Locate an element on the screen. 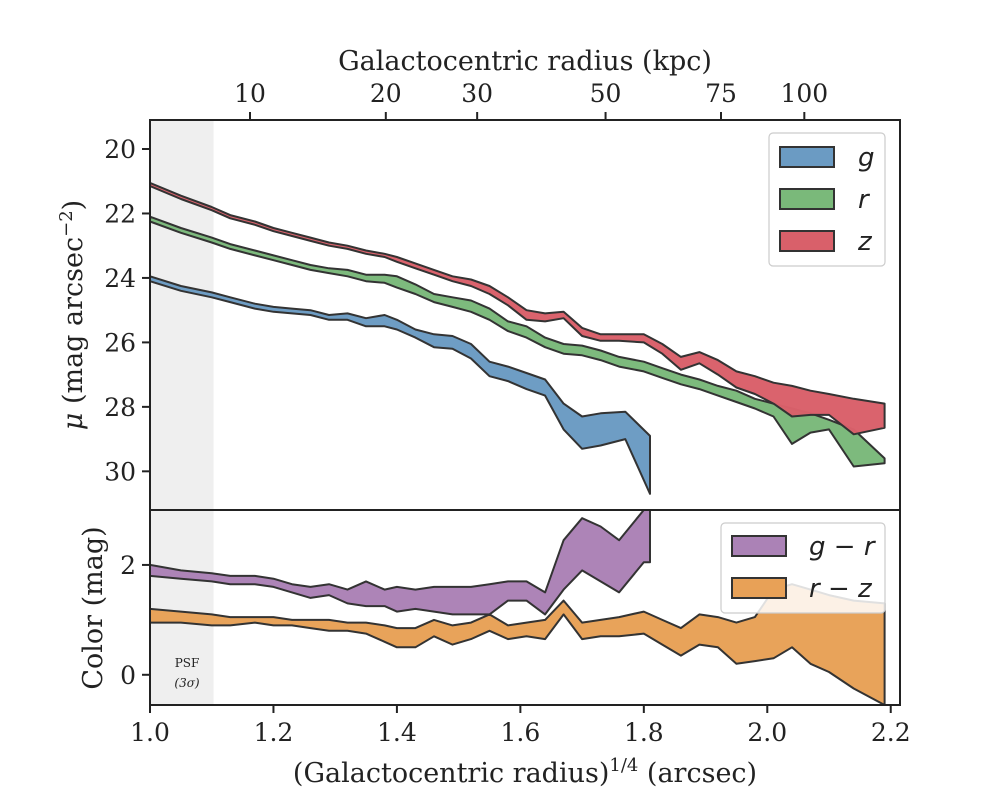 The height and width of the screenshot is (800, 1000). x-tick-label: 1.0 is located at coordinates (150, 732).